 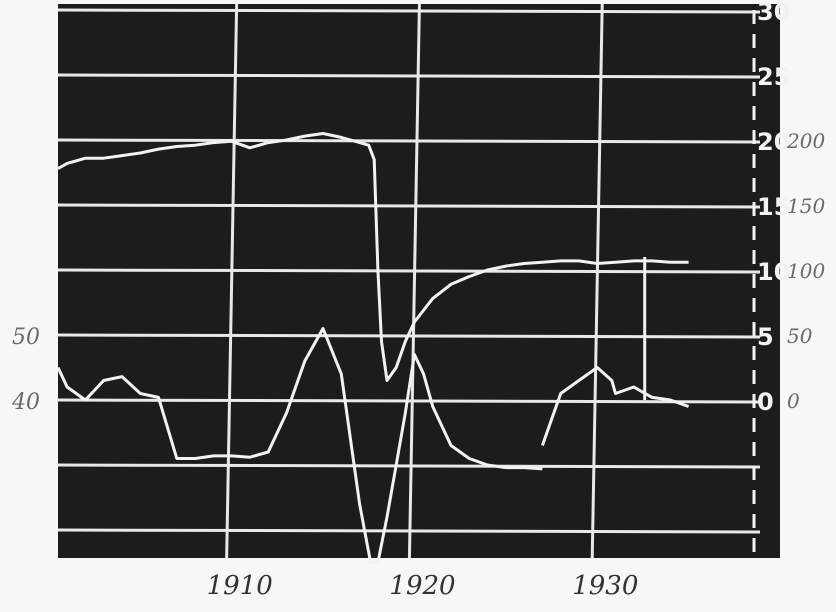 What do you see at coordinates (806, 206) in the screenshot?
I see `handwritten-right-label: 150` at bounding box center [806, 206].